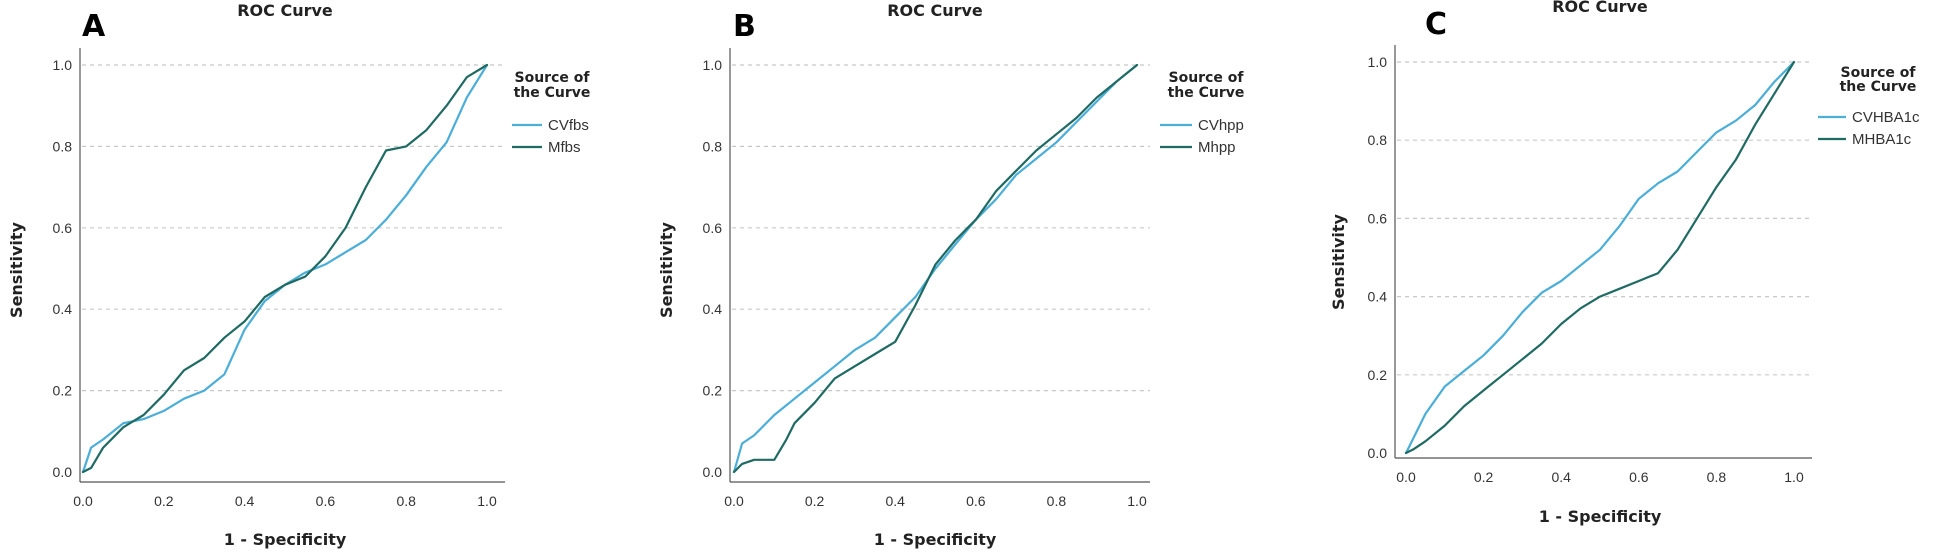 Image resolution: width=1935 pixels, height=555 pixels. Describe the element at coordinates (1436, 24) in the screenshot. I see `panel-label: C` at that location.